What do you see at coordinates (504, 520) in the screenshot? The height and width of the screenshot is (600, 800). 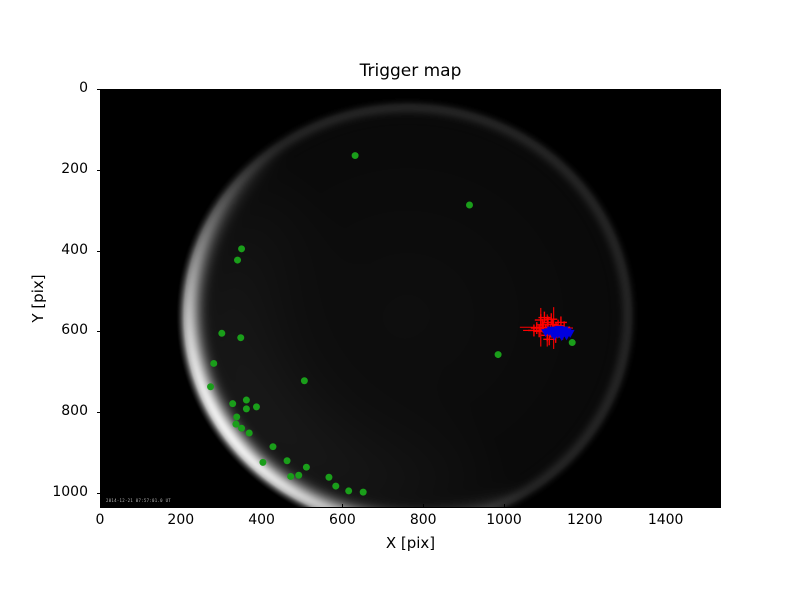 I see `x-tick-label: 1000` at bounding box center [504, 520].